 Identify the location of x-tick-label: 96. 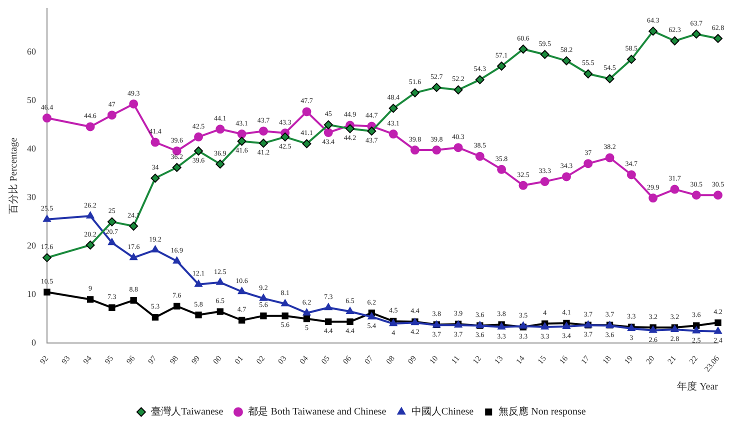
(130, 360).